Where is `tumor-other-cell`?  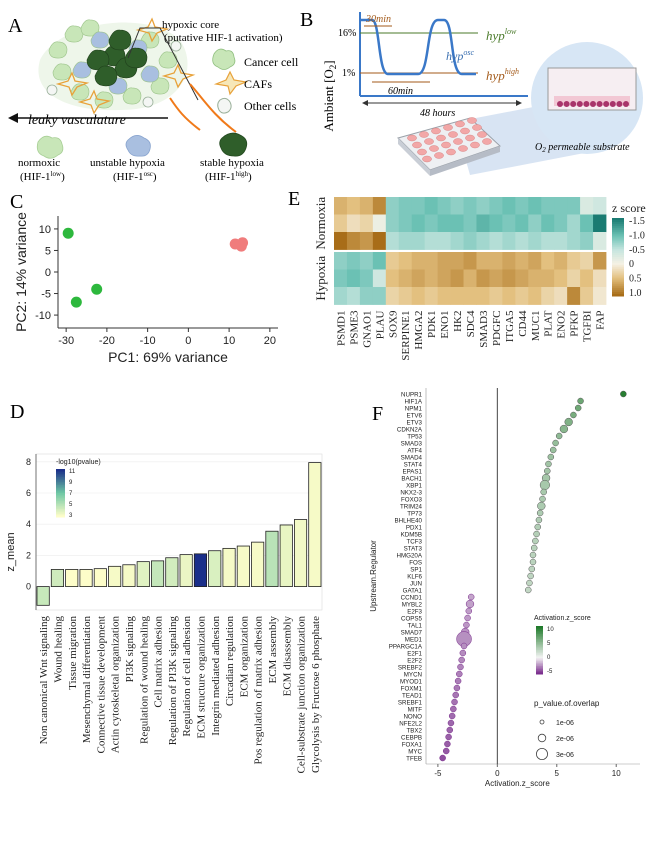 tumor-other-cell is located at coordinates (148, 102).